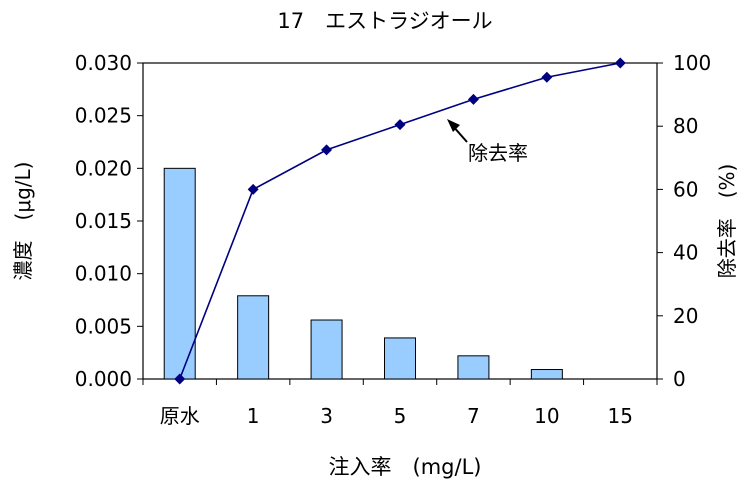 This screenshot has width=754, height=483. I want to click on right-axis: 0 20 40 60 80 100, so click(684, 221).